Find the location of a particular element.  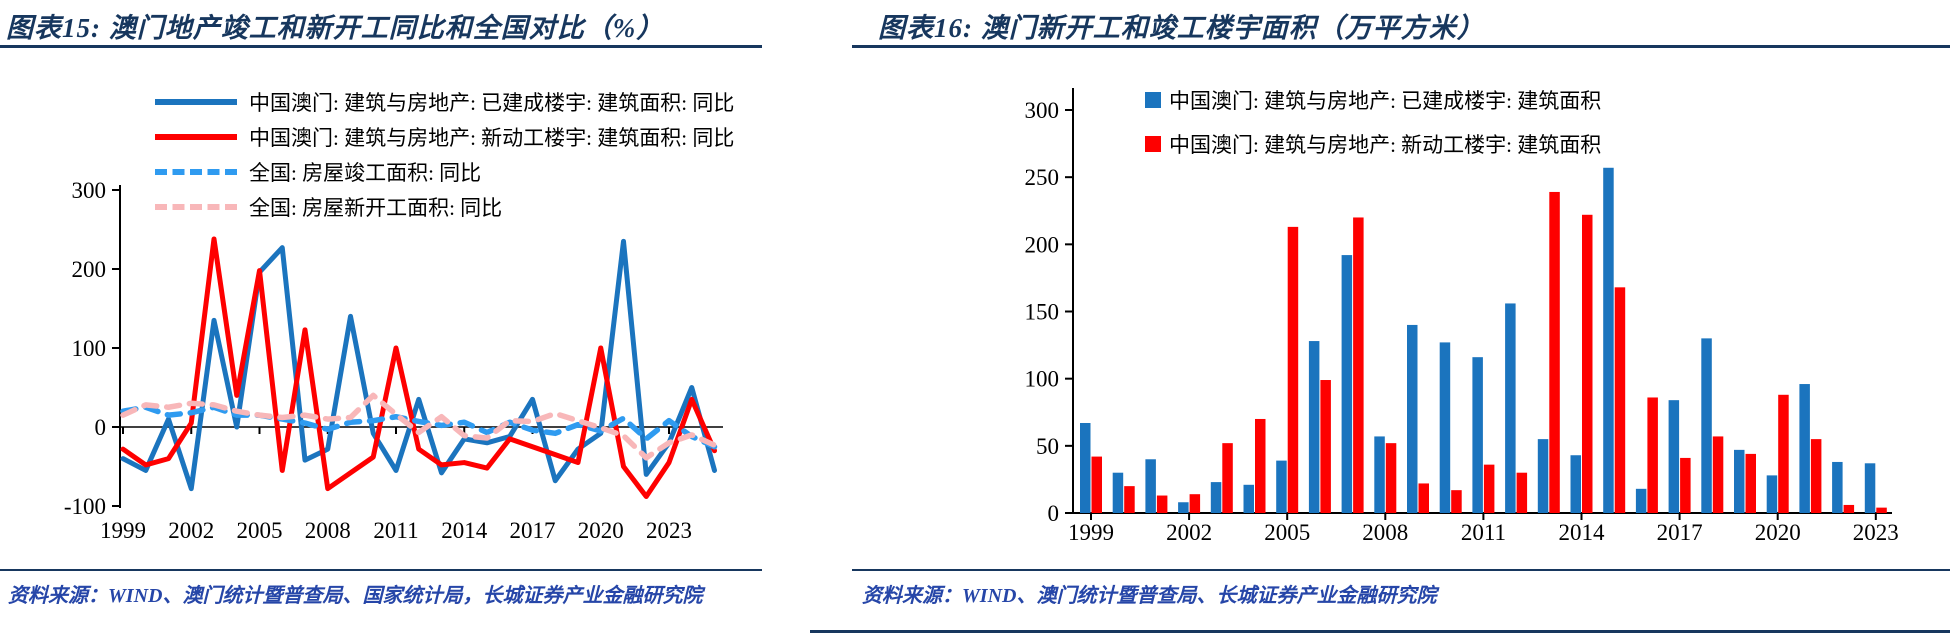

legend-label: 全国: 房屋竣工面积: 同比 is located at coordinates (365, 172).